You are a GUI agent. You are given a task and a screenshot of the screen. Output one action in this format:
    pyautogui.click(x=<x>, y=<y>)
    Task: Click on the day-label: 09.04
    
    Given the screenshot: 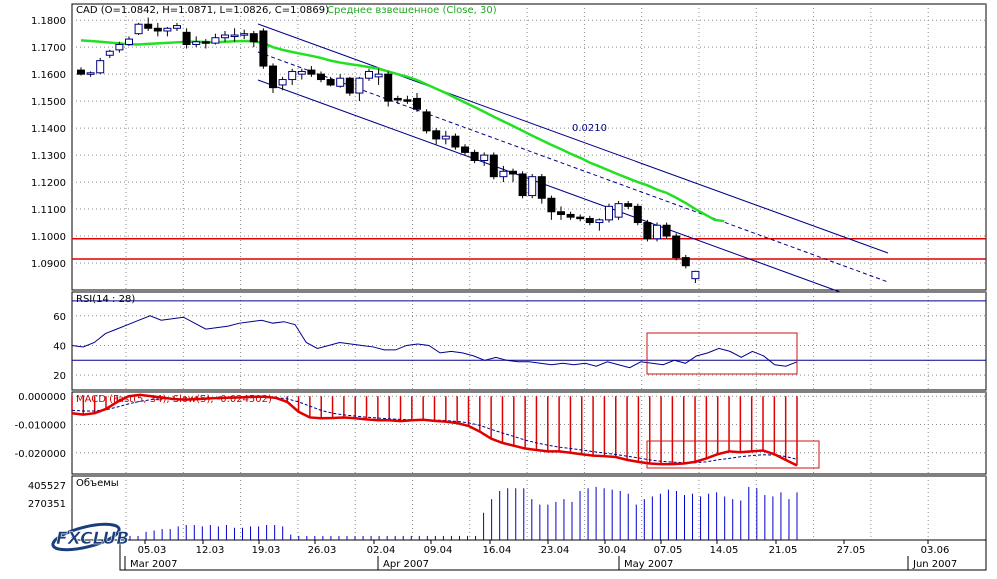 What is the action you would take?
    pyautogui.click(x=438, y=550)
    